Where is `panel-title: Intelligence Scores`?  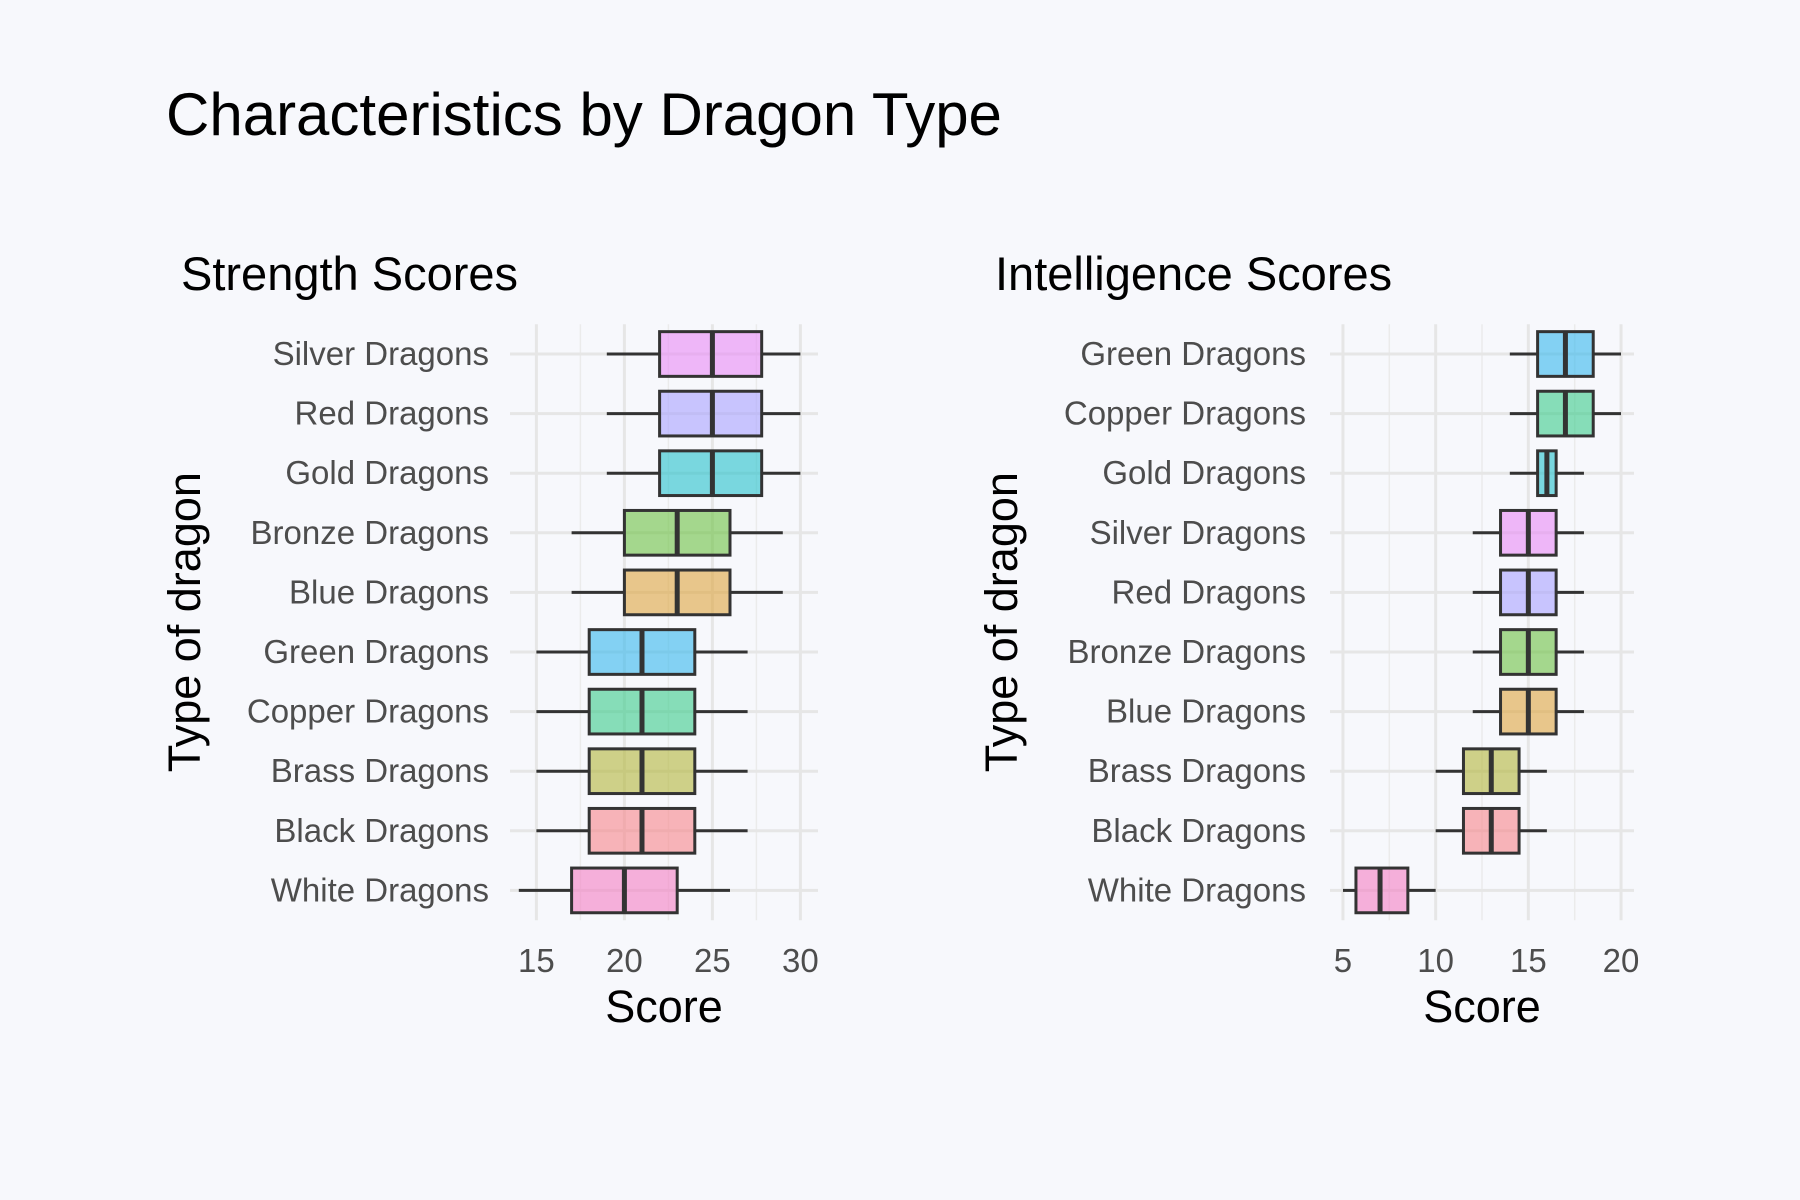
panel-title: Intelligence Scores is located at coordinates (1193, 273).